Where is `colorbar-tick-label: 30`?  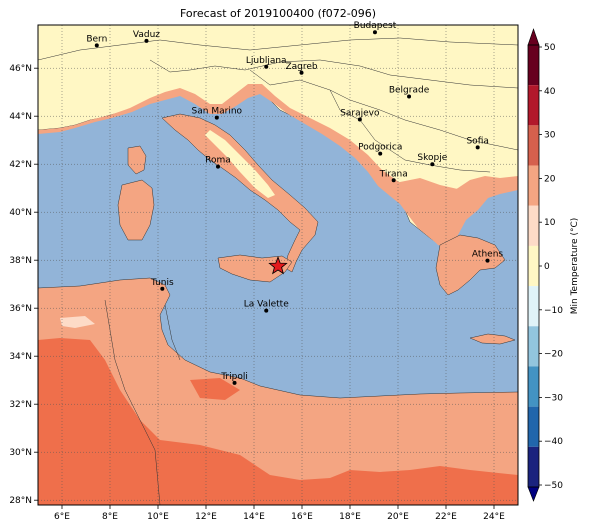 colorbar-tick-label: 30 is located at coordinates (550, 136).